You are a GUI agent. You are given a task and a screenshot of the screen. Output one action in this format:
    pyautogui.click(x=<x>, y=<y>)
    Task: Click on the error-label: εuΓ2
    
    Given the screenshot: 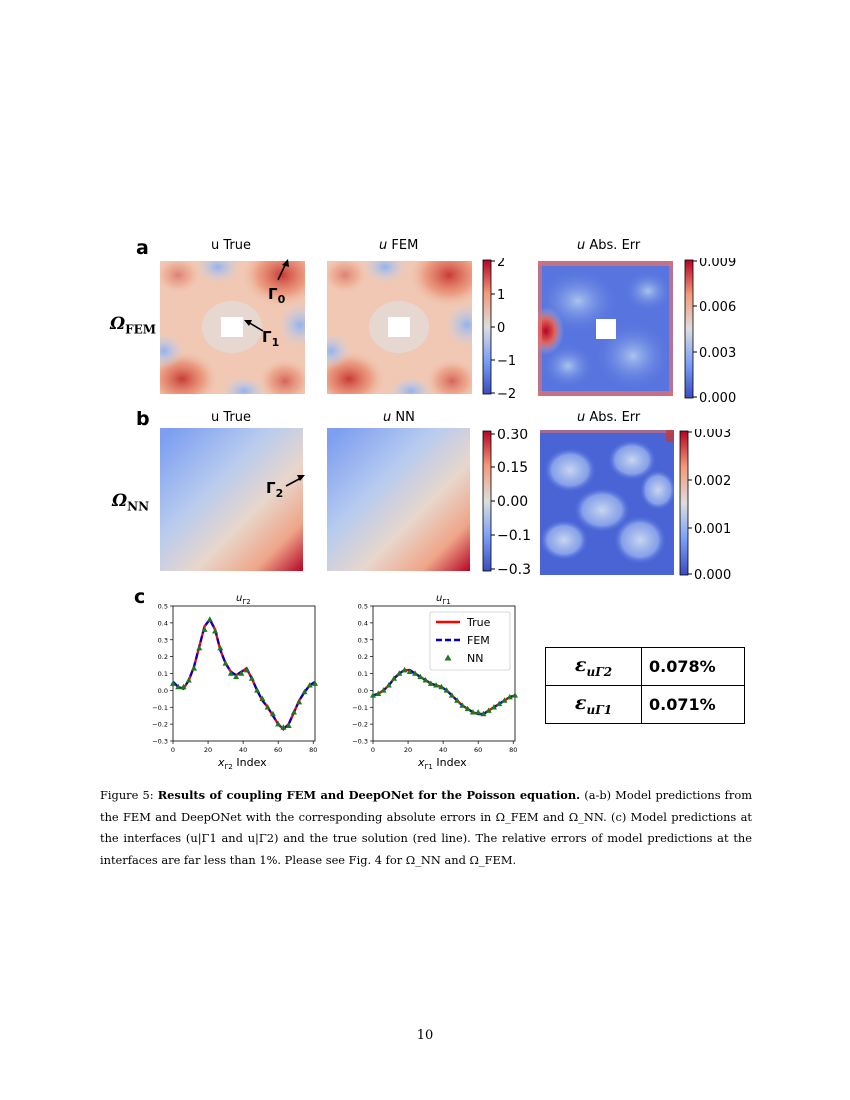 What is the action you would take?
    pyautogui.click(x=593, y=666)
    